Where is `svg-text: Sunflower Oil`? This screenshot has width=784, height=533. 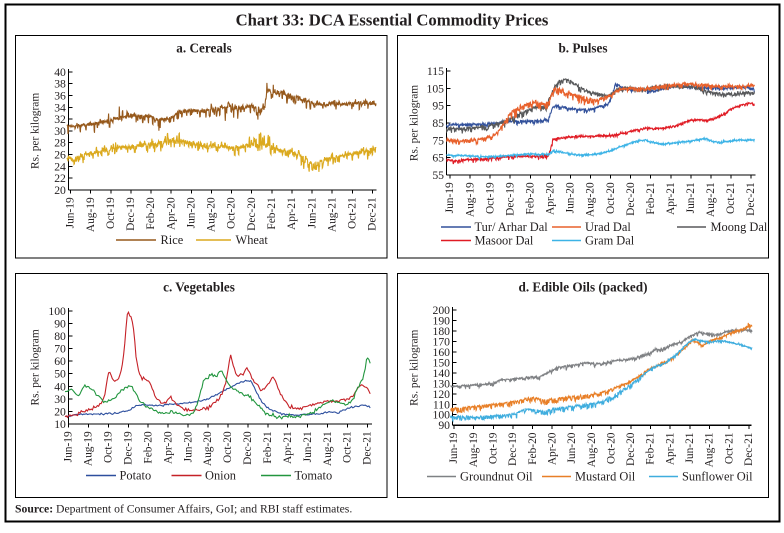 svg-text: Sunflower Oil is located at coordinates (717, 477).